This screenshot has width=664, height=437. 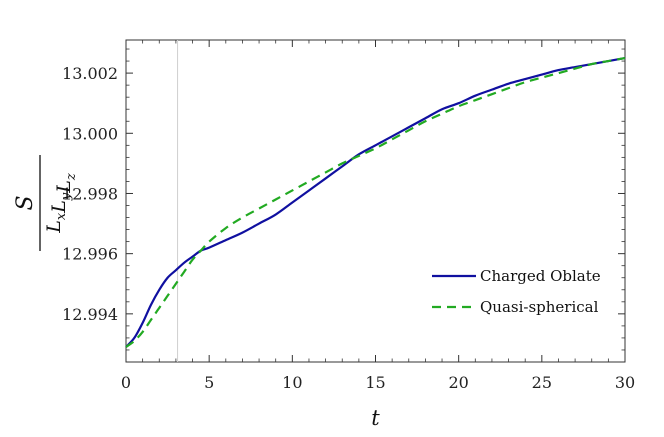 What do you see at coordinates (66, 196) in the screenshot?
I see `denominator-subscript: y` at bounding box center [66, 196].